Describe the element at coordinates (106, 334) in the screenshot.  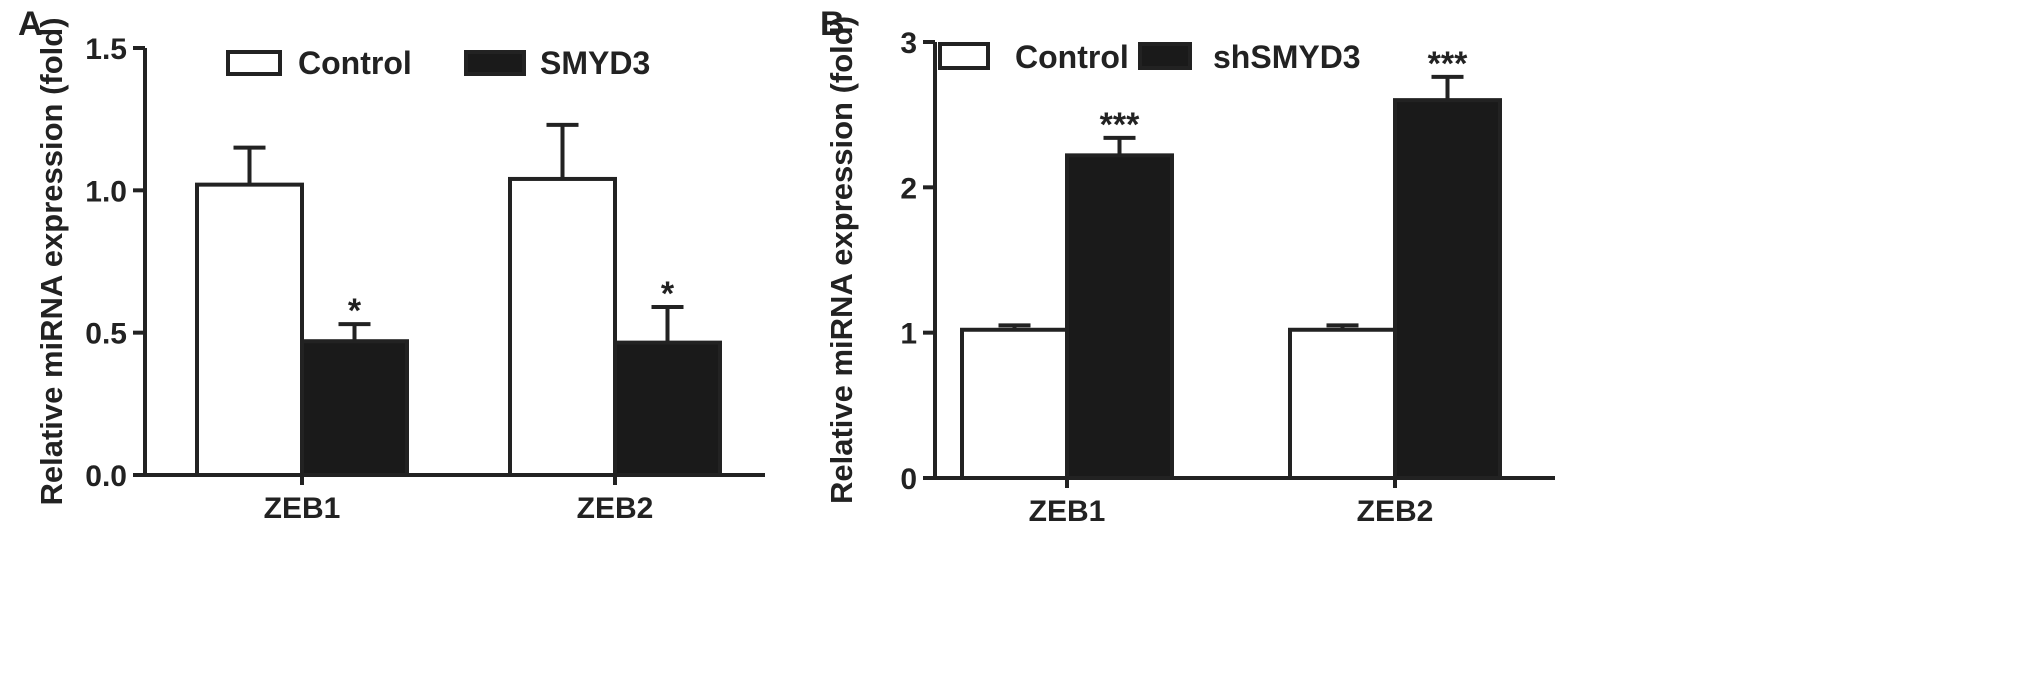
I see `y-tick-label: 0.5` at that location.